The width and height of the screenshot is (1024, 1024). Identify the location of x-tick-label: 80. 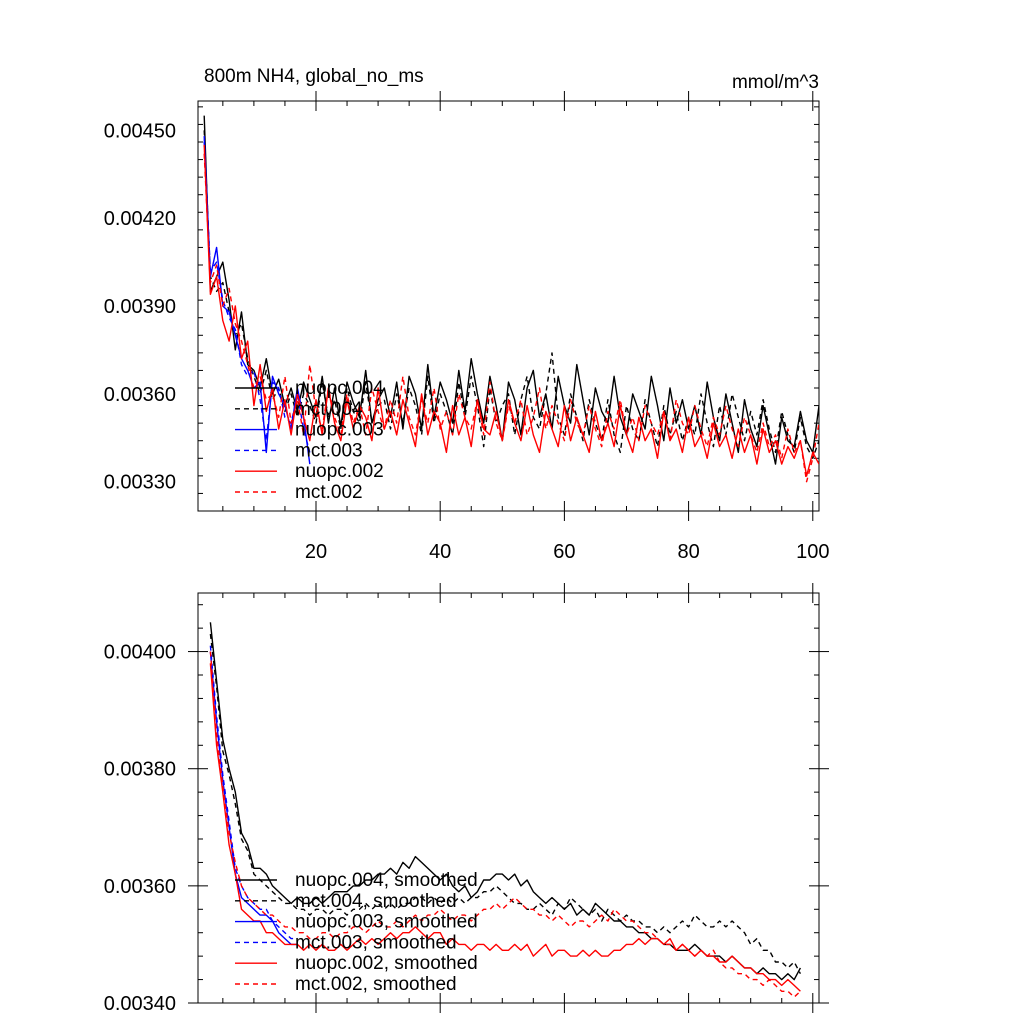
(688, 552).